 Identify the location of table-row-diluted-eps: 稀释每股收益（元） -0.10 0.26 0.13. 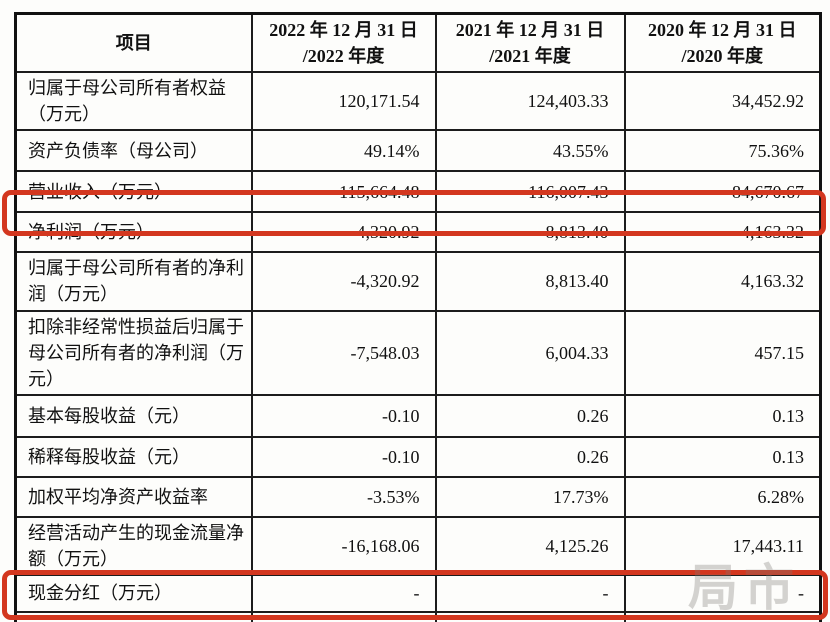
(418, 456).